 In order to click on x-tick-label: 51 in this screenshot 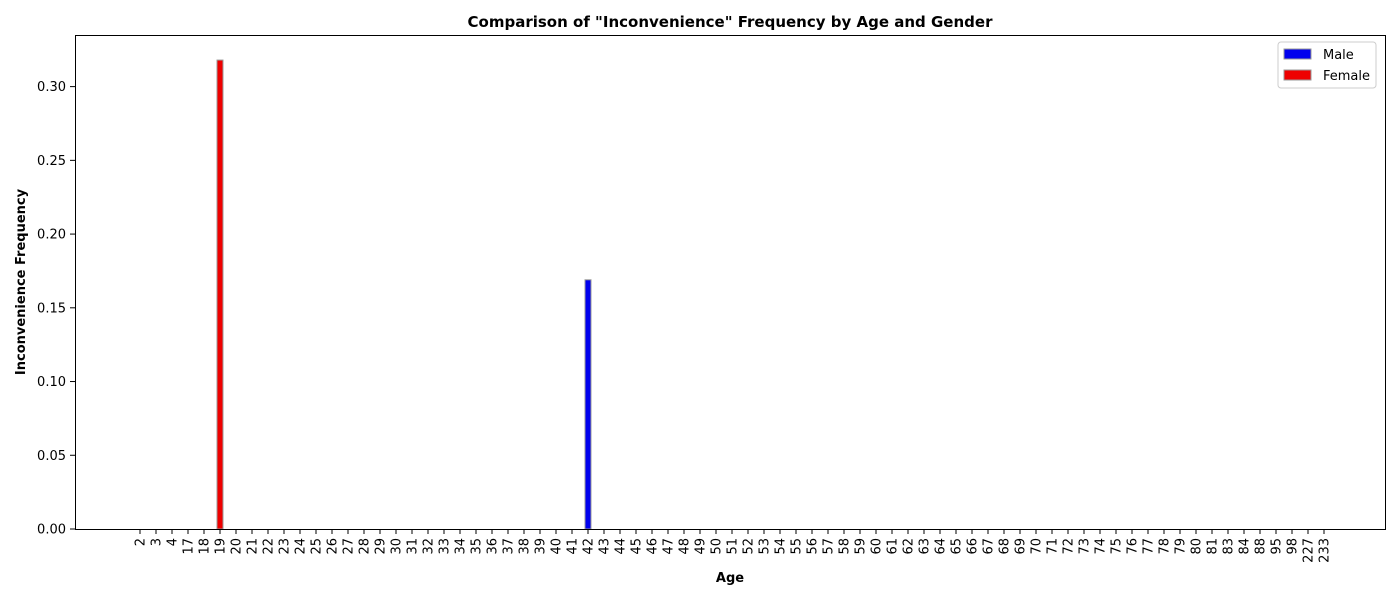, I will do `click(733, 546)`.